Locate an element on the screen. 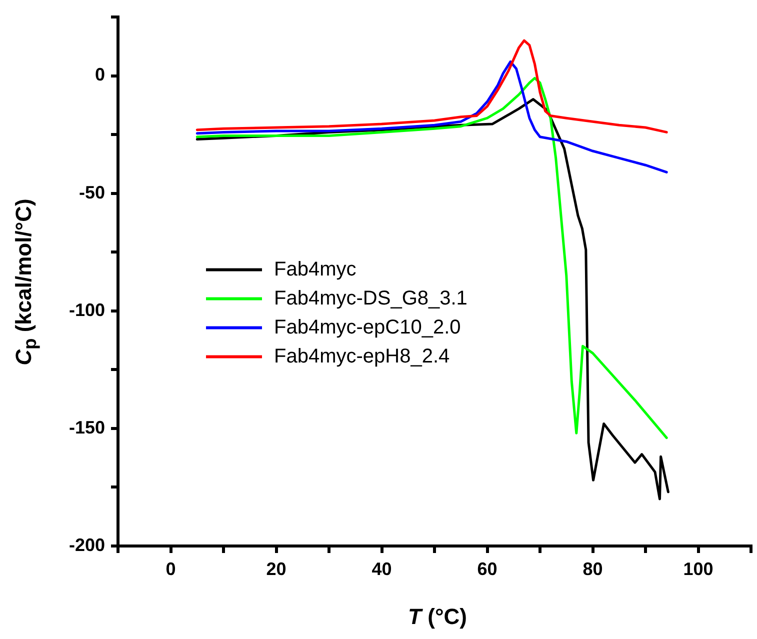  x-tick-label: 40 is located at coordinates (382, 568).